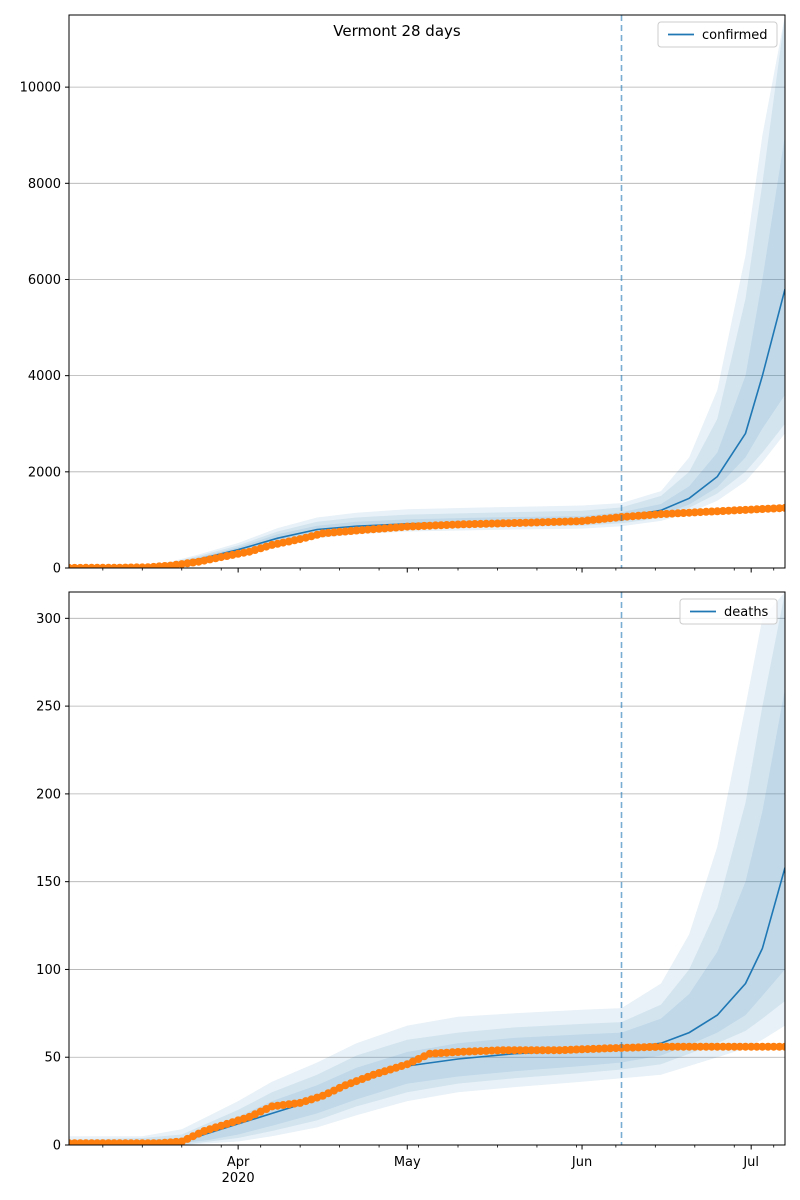 The width and height of the screenshot is (800, 1200). Describe the element at coordinates (44, 472) in the screenshot. I see `y-tick-label: 2000` at that location.